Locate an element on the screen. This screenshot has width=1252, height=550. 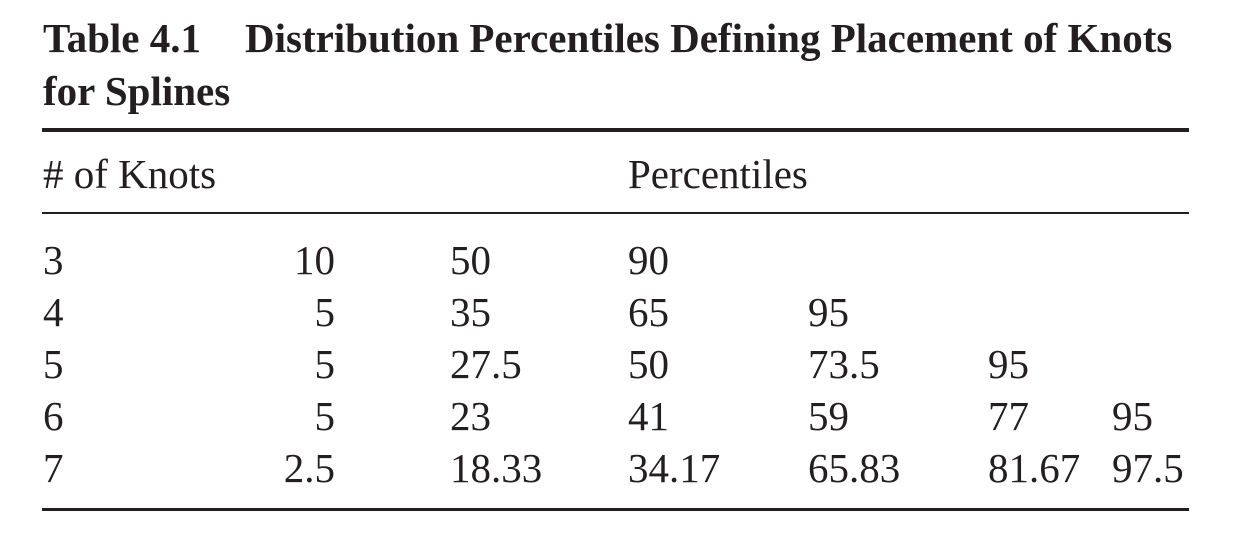
cell-knots: 3 is located at coordinates (53, 260).